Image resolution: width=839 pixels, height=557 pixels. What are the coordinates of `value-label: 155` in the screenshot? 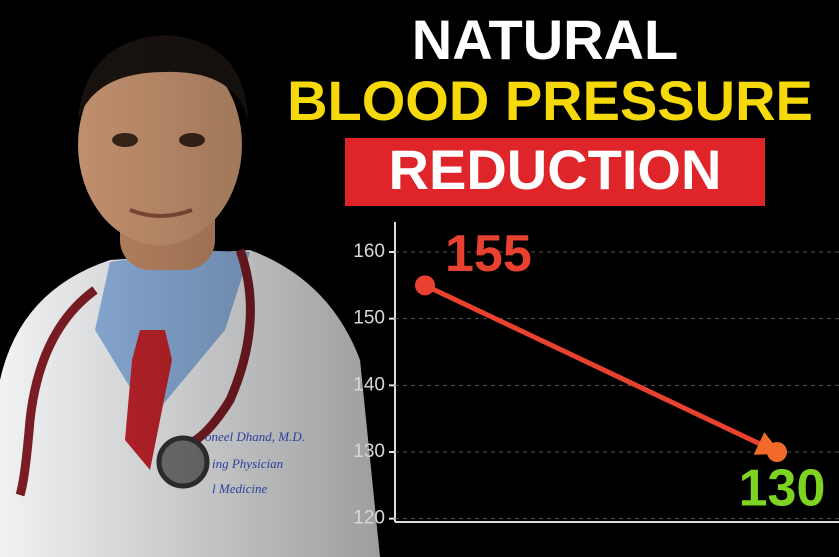 It's located at (488, 254).